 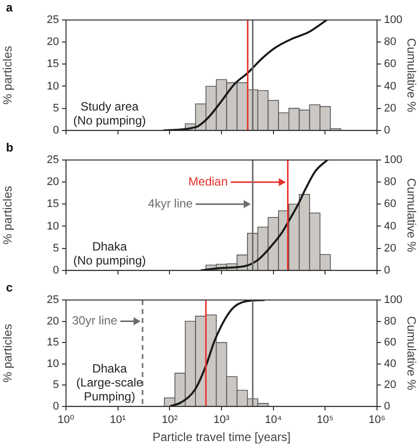 I want to click on x-tick-label: 10⁴, so click(x=273, y=420).